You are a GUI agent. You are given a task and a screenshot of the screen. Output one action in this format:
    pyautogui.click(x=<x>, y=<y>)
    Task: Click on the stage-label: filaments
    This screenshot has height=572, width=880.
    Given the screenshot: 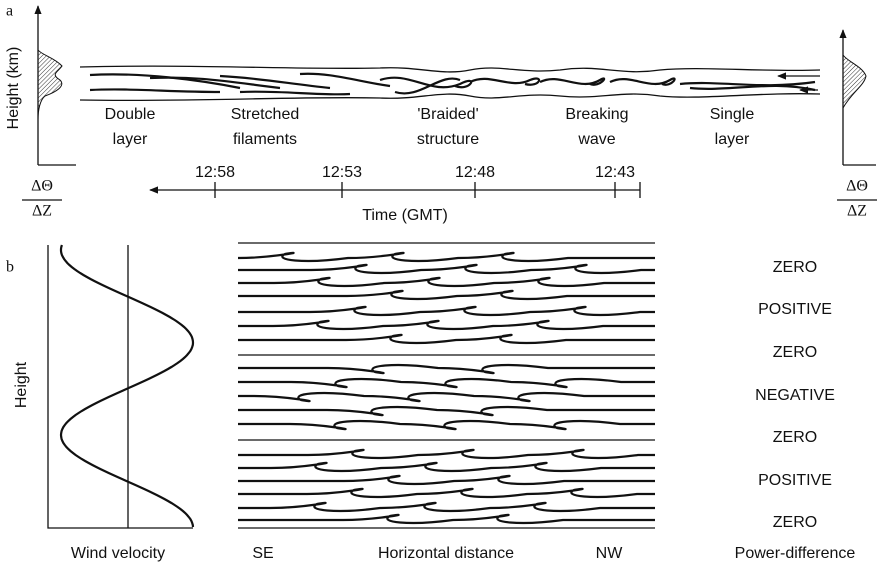 What is the action you would take?
    pyautogui.click(x=265, y=139)
    